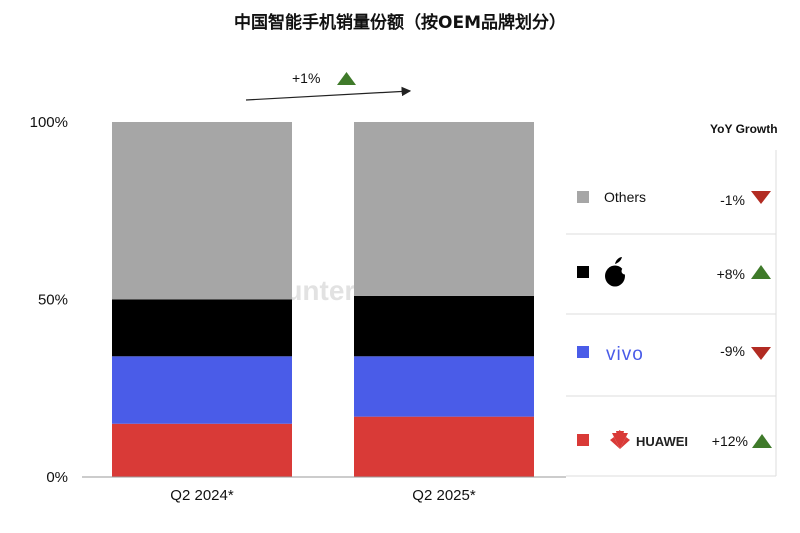  Describe the element at coordinates (625, 354) in the screenshot. I see `vivo-logo-icon: vivo` at that location.